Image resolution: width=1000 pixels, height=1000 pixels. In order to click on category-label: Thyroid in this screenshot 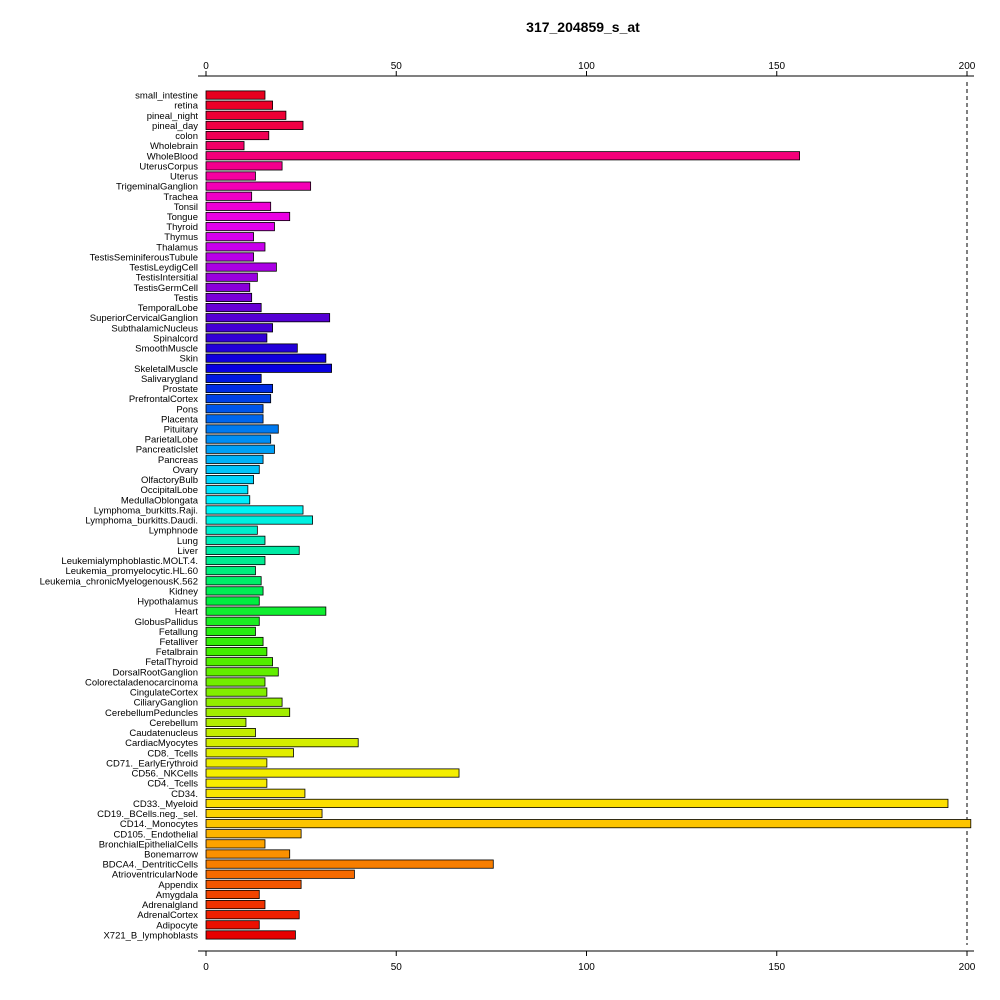, I will do `click(182, 227)`.